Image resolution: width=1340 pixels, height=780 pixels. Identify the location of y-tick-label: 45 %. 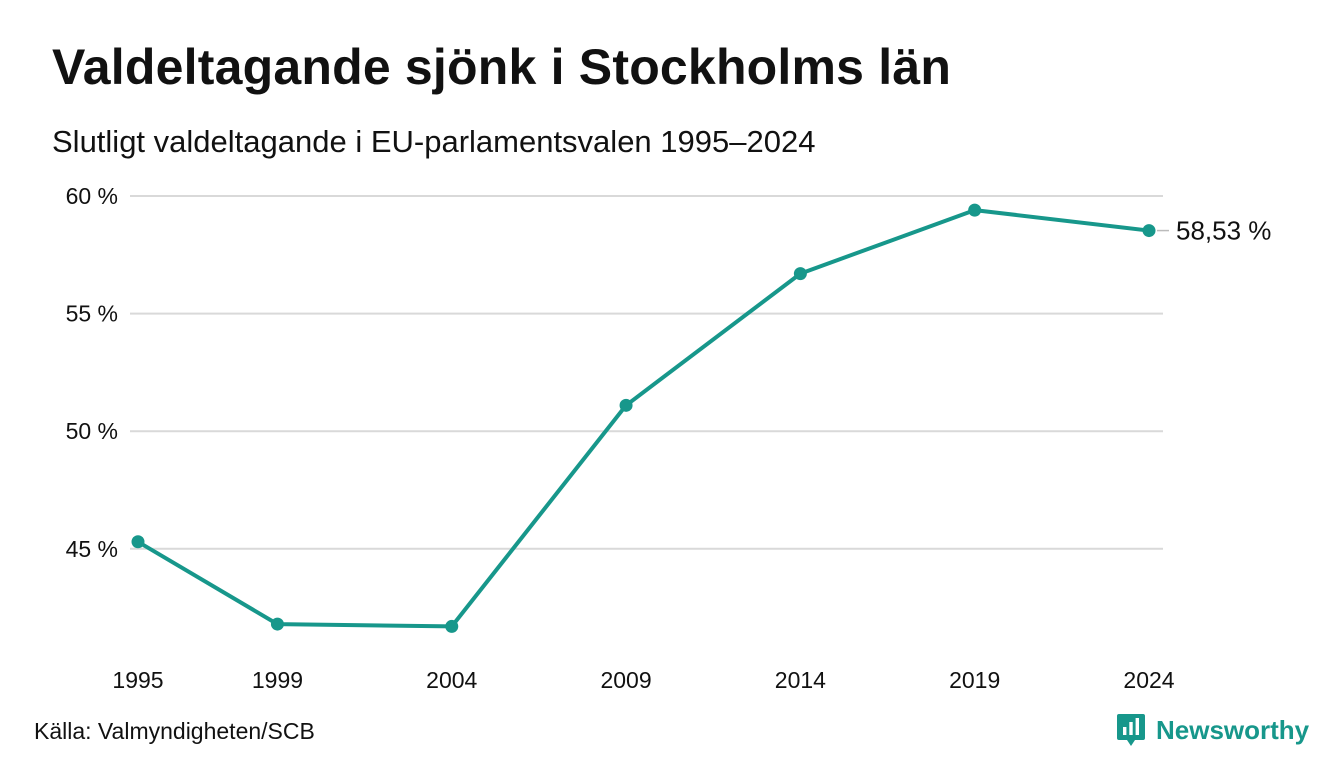
(92, 549).